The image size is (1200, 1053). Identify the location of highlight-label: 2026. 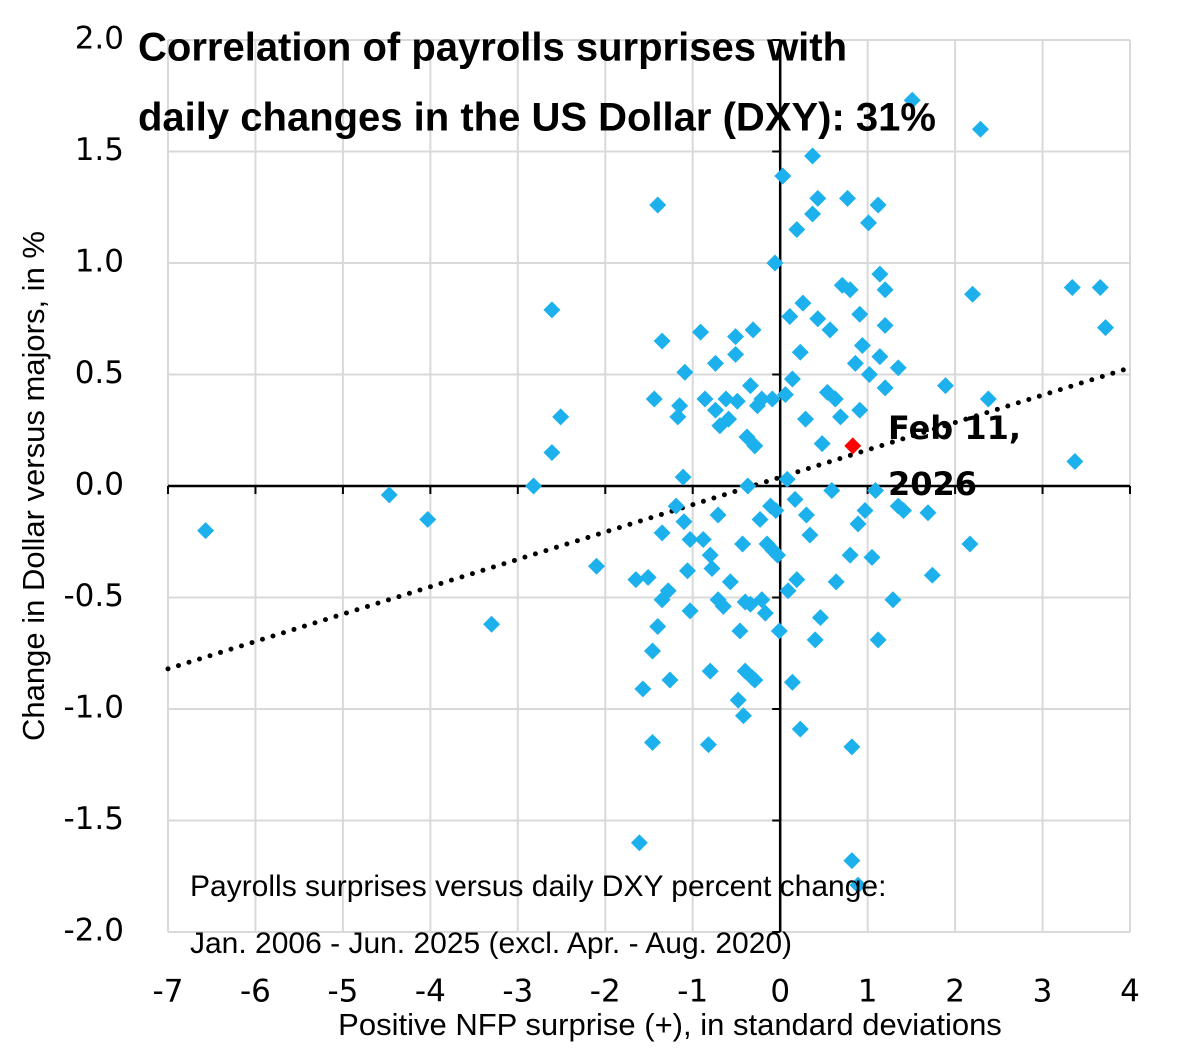
(932, 484).